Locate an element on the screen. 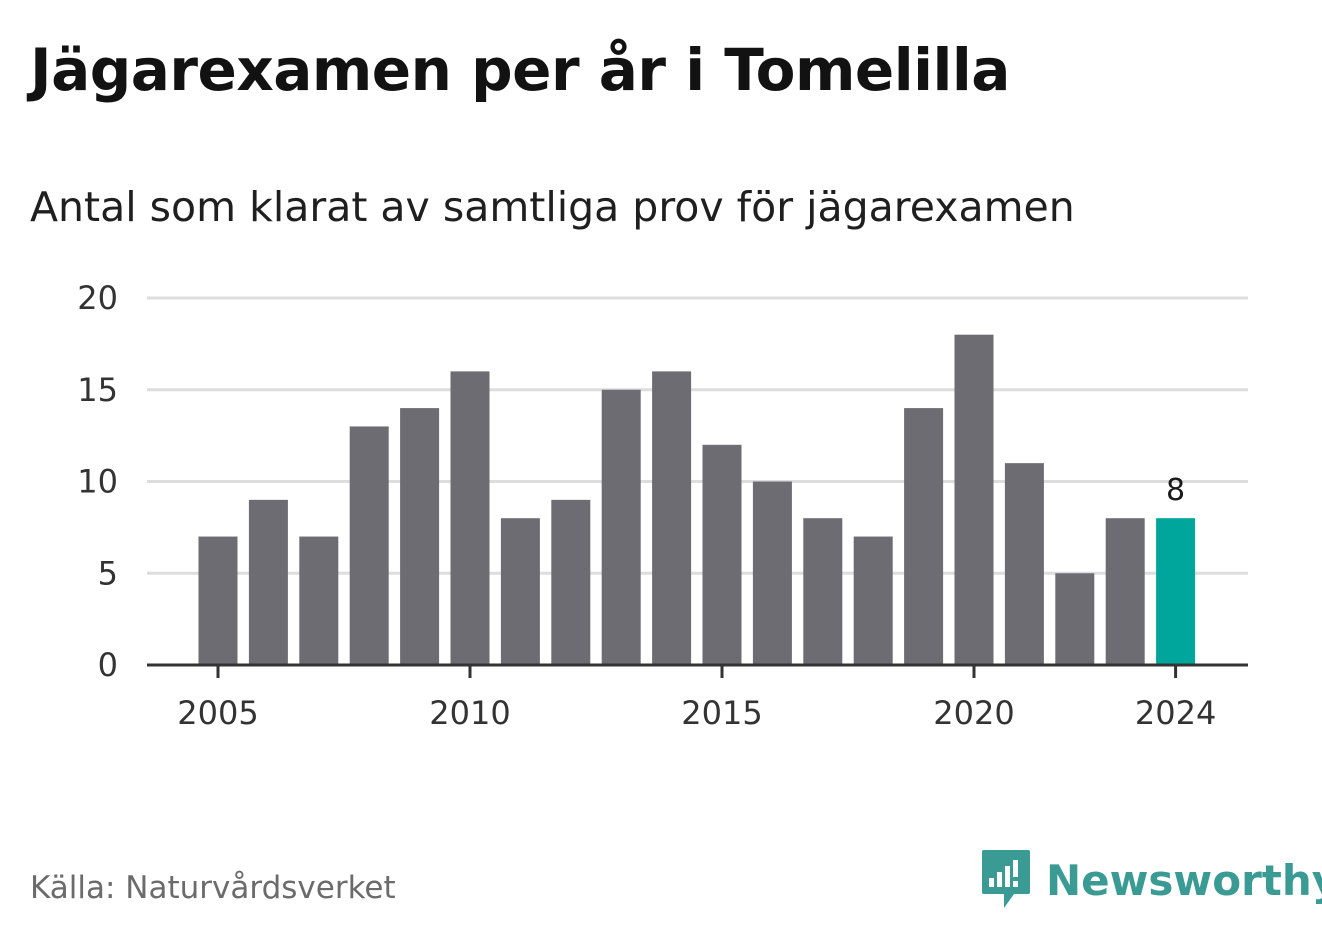 This screenshot has height=939, width=1322. y-tick-label: 0 is located at coordinates (108, 665).